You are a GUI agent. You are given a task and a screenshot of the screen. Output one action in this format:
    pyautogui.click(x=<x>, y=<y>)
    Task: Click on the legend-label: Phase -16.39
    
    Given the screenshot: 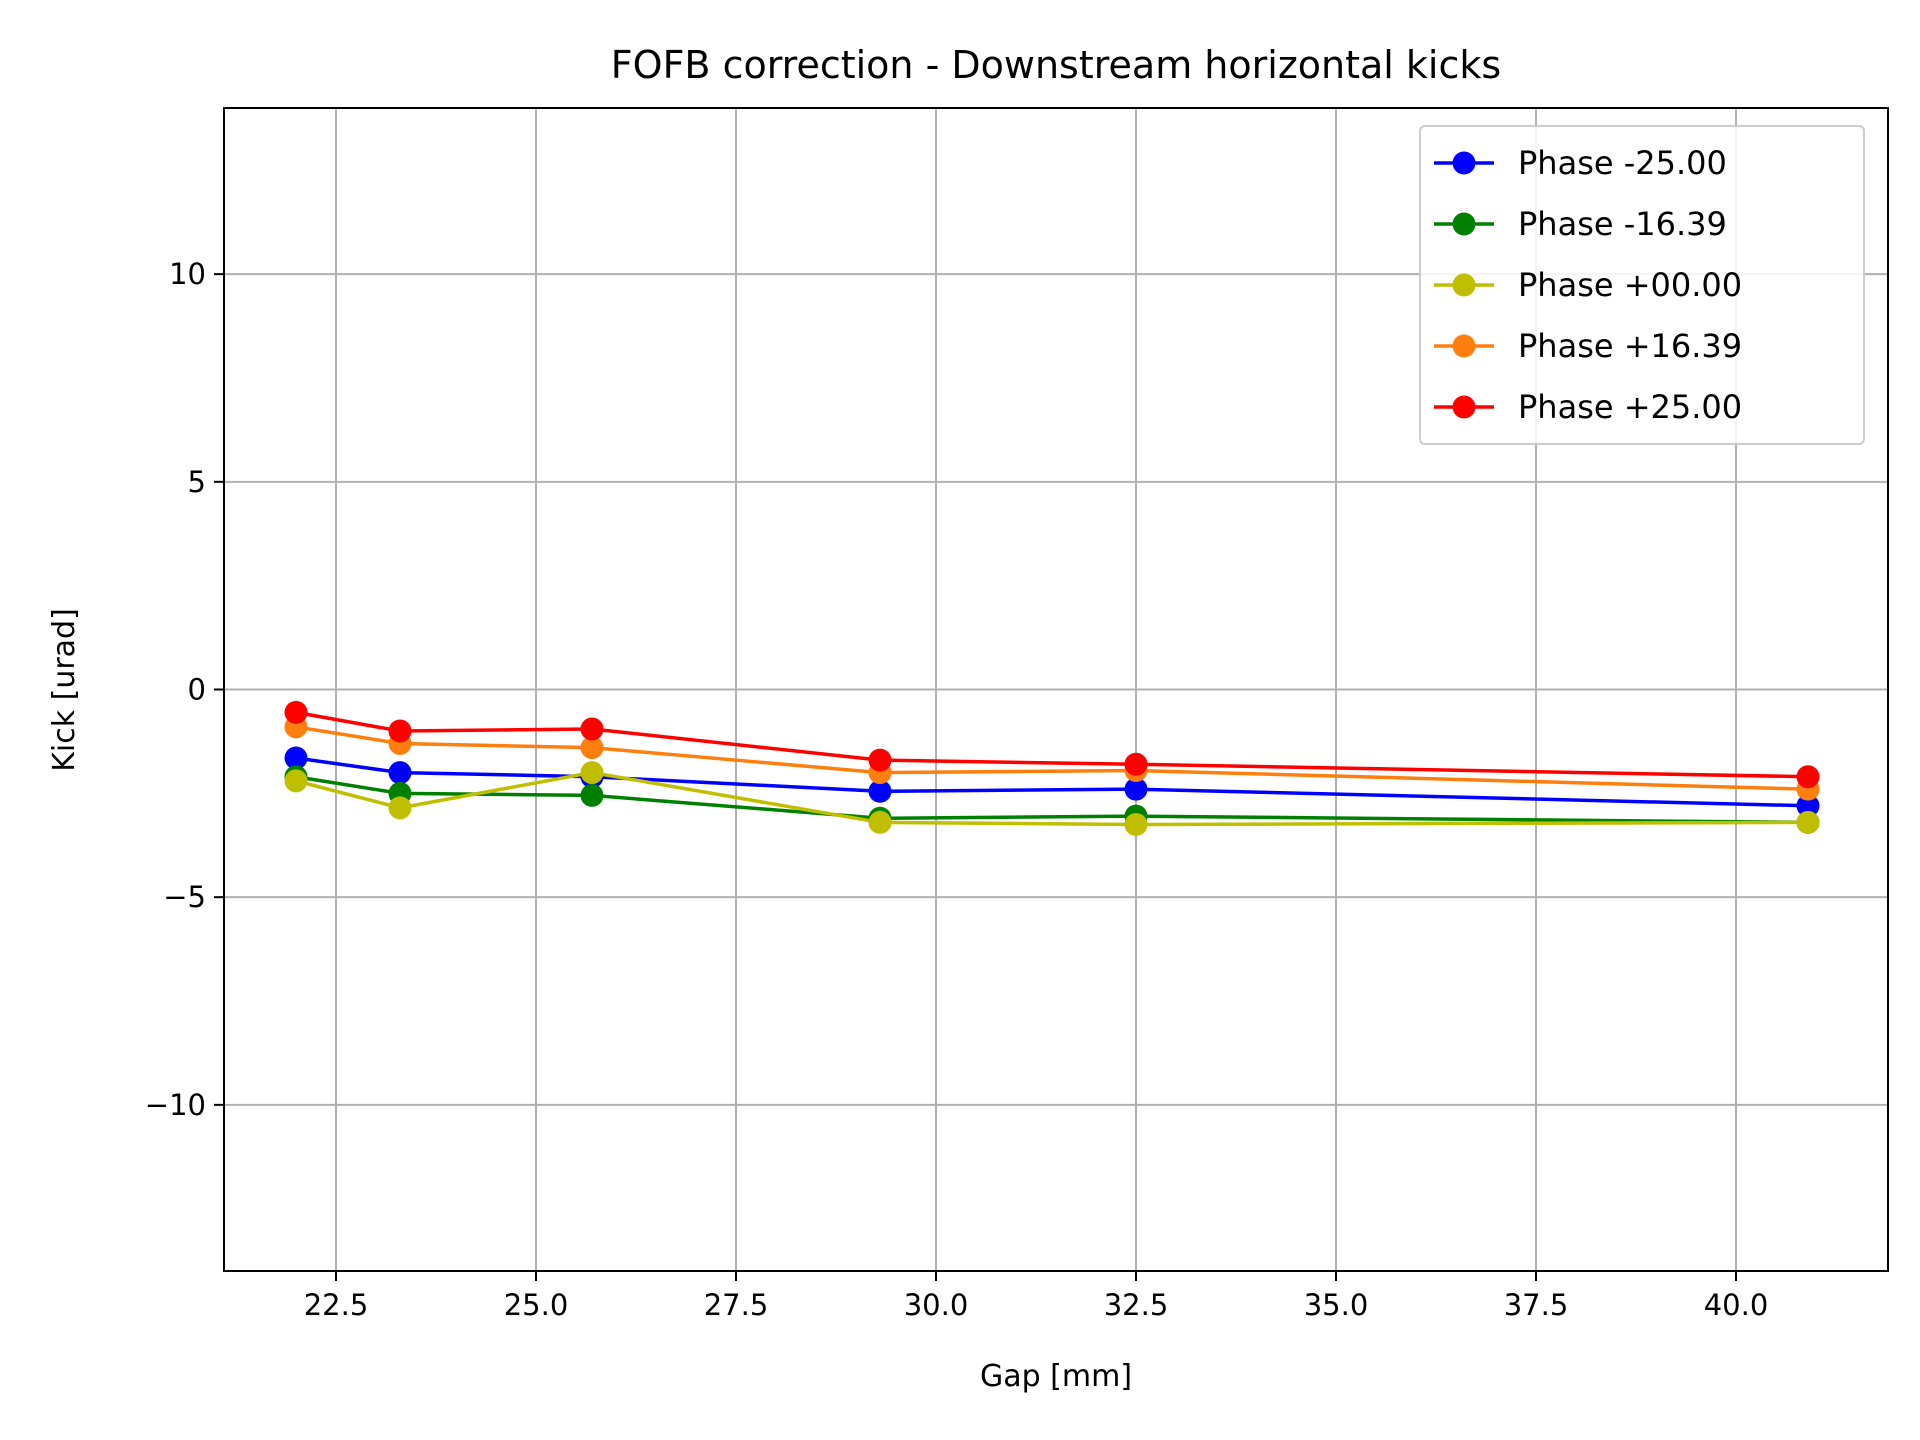 What is the action you would take?
    pyautogui.click(x=1622, y=224)
    